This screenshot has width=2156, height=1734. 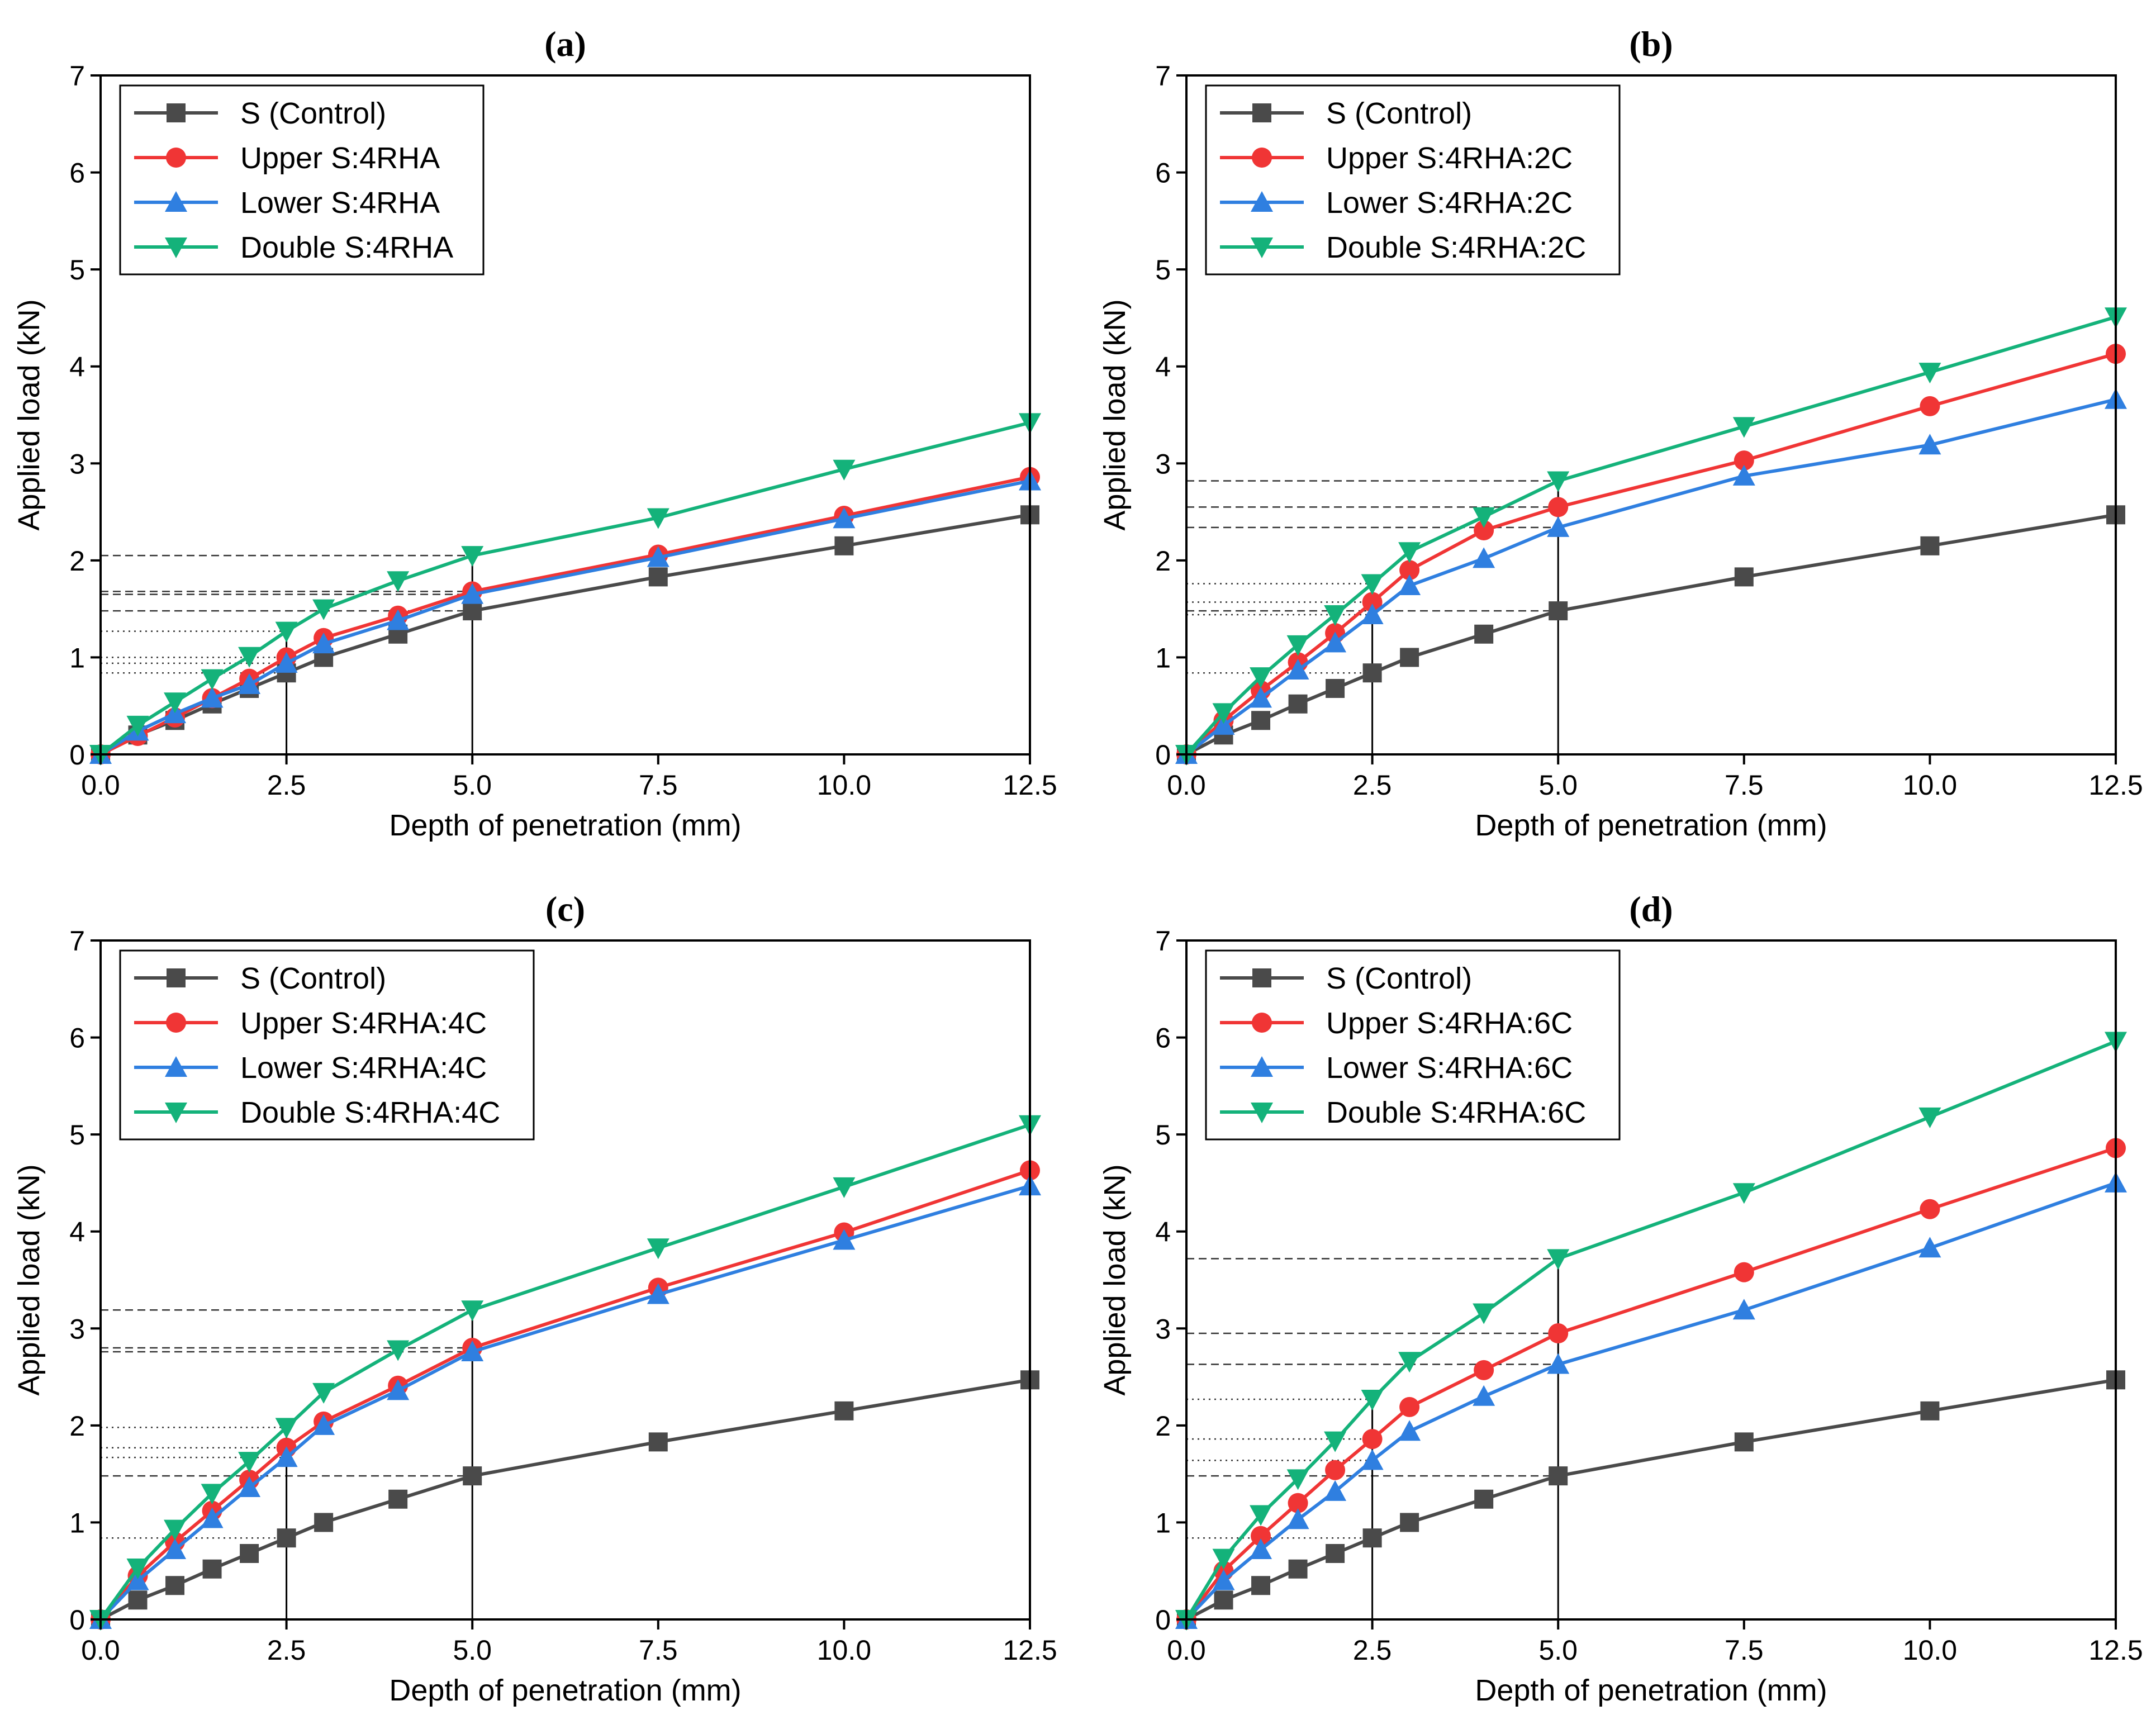 I want to click on panel-title: (c), so click(x=565, y=909).